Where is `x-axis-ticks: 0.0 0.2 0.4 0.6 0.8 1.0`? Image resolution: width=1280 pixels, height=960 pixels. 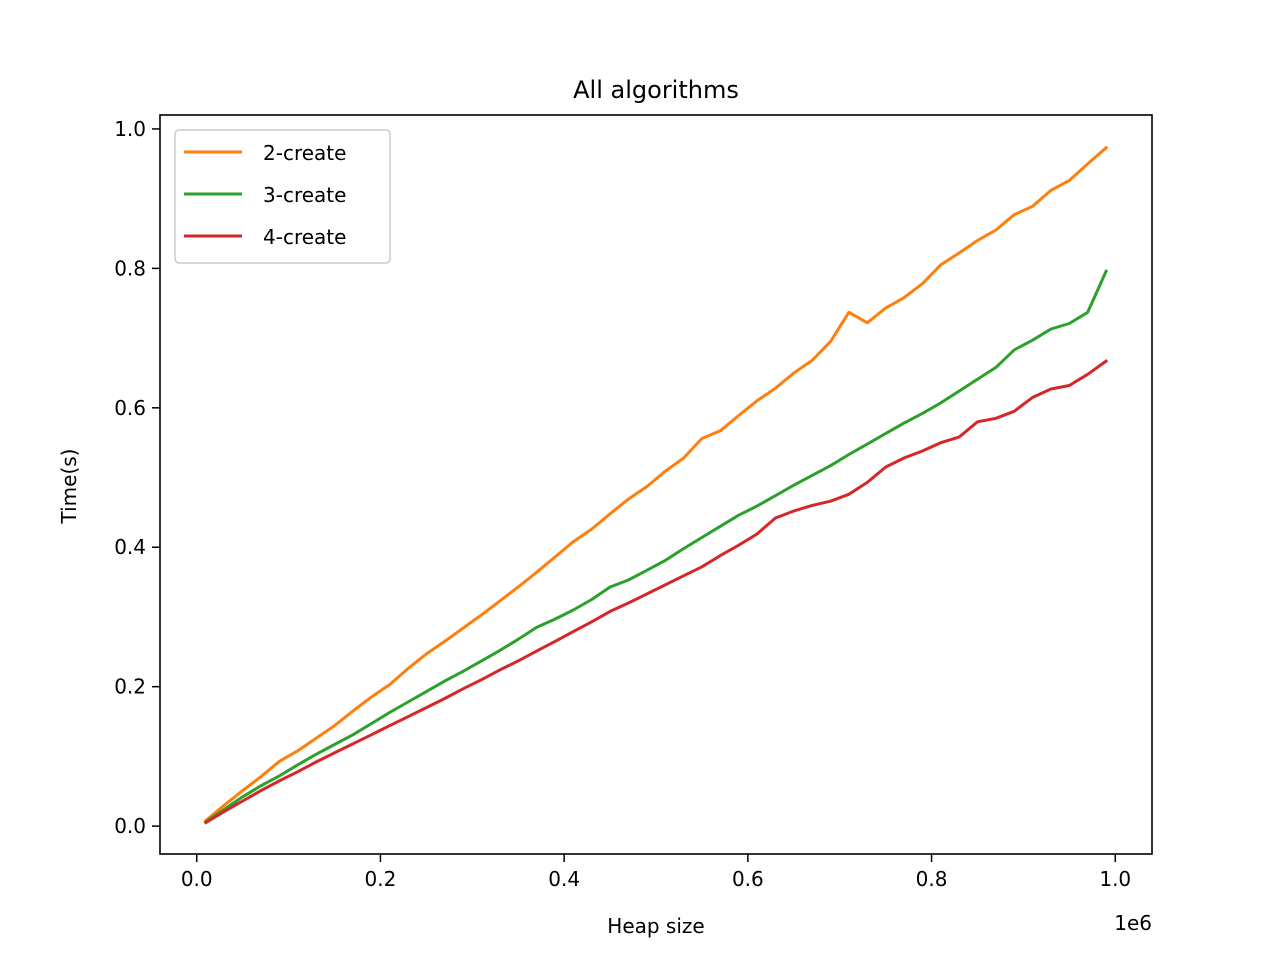 x-axis-ticks: 0.0 0.2 0.4 0.6 0.8 1.0 is located at coordinates (656, 872).